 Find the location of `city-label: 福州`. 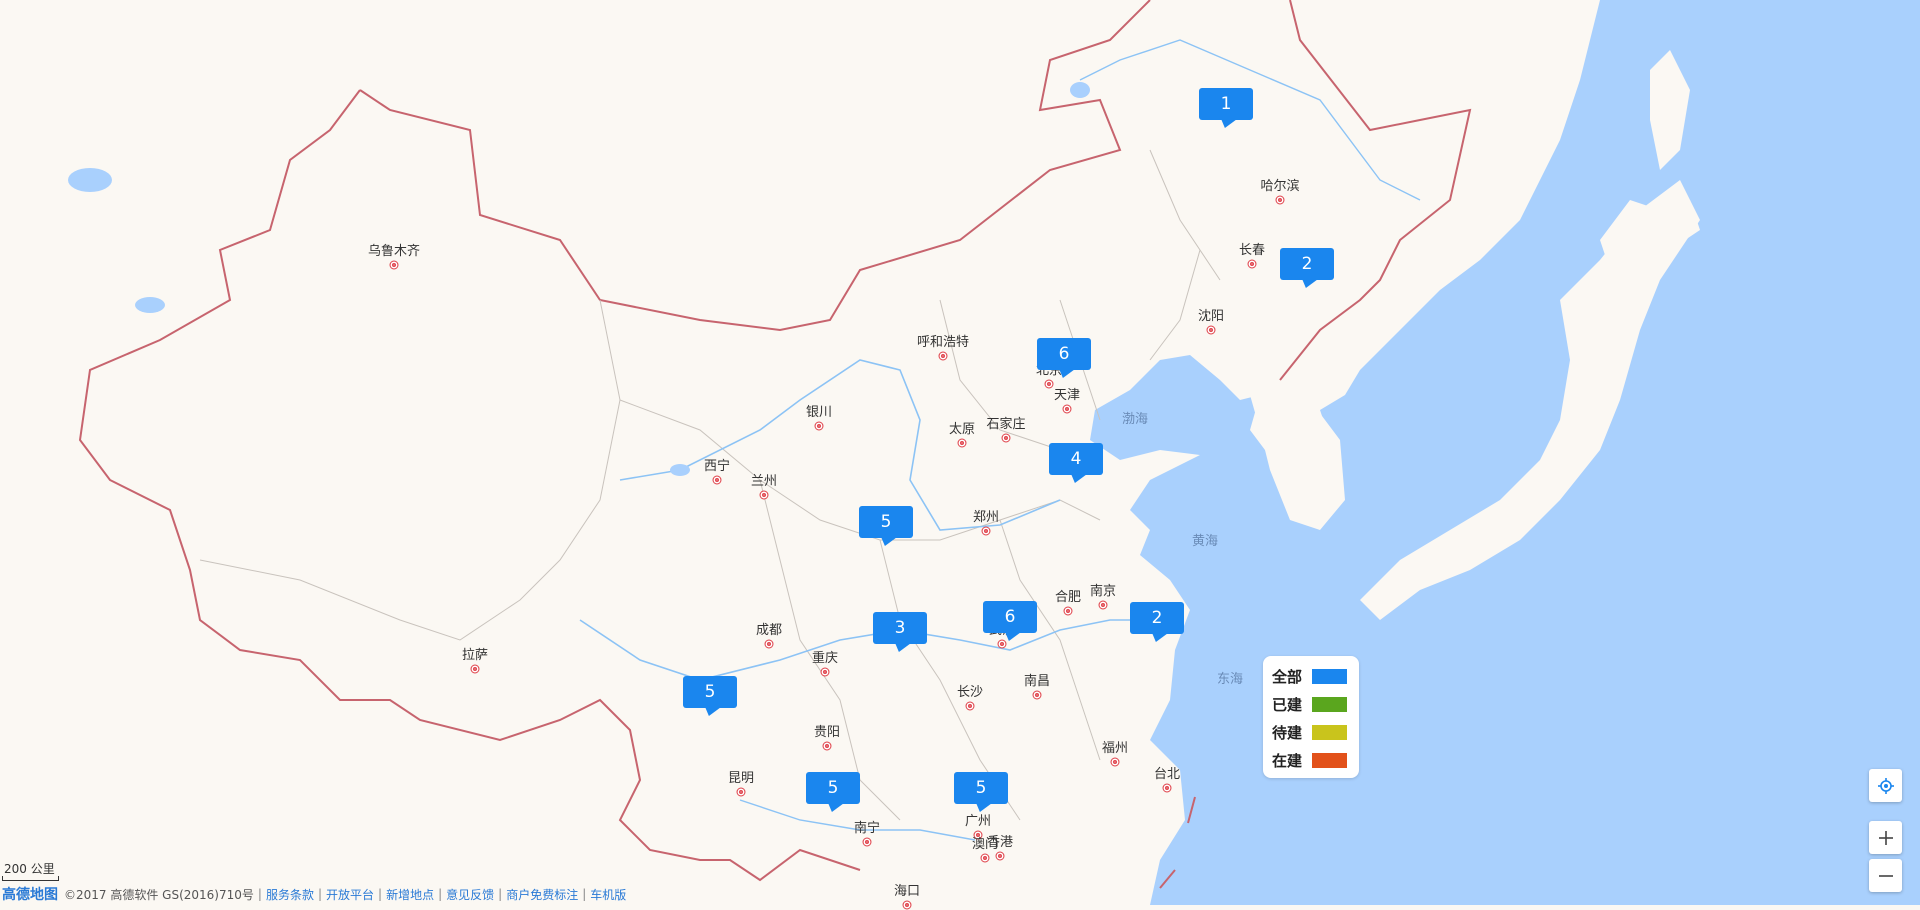

city-label: 福州 is located at coordinates (1115, 748).